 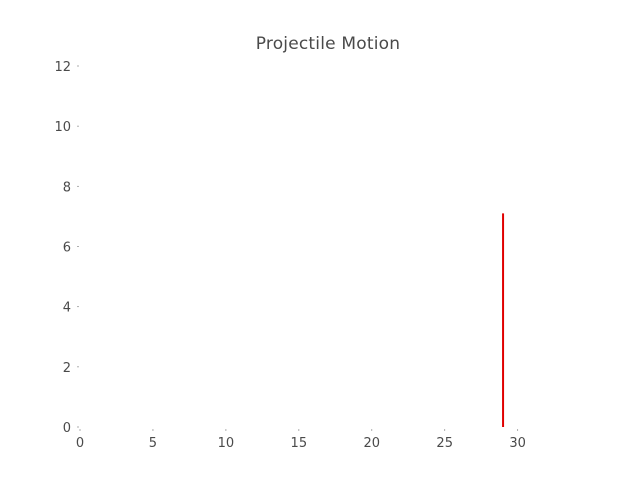 I want to click on y-tick-label: 4, so click(x=67, y=308).